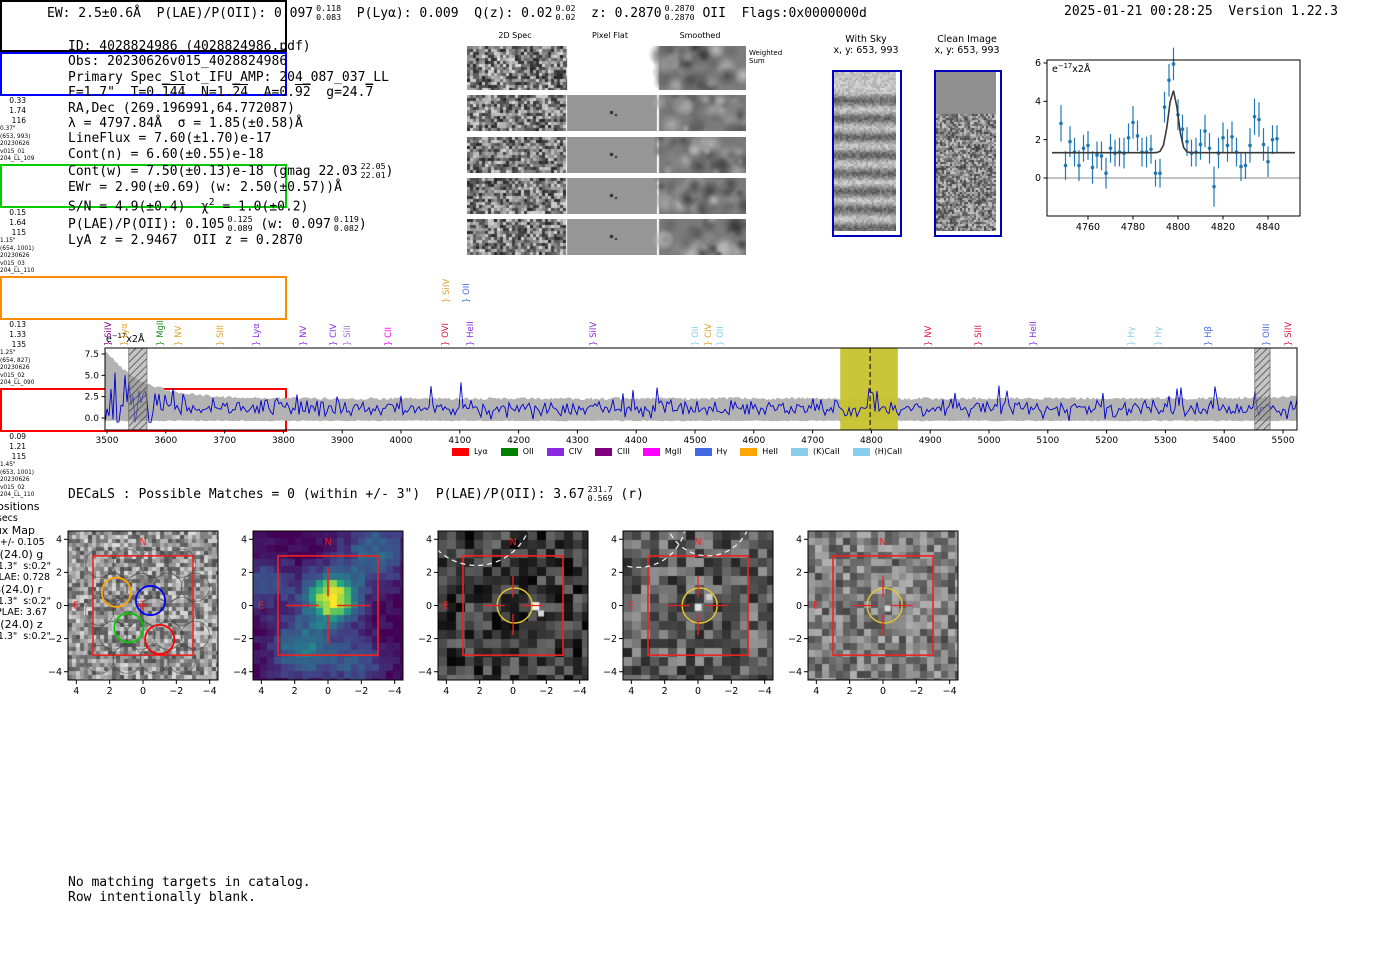  What do you see at coordinates (138, 207) in the screenshot?
I see `text-segment: S/N = 4.9(±0.4) χ` at bounding box center [138, 207].